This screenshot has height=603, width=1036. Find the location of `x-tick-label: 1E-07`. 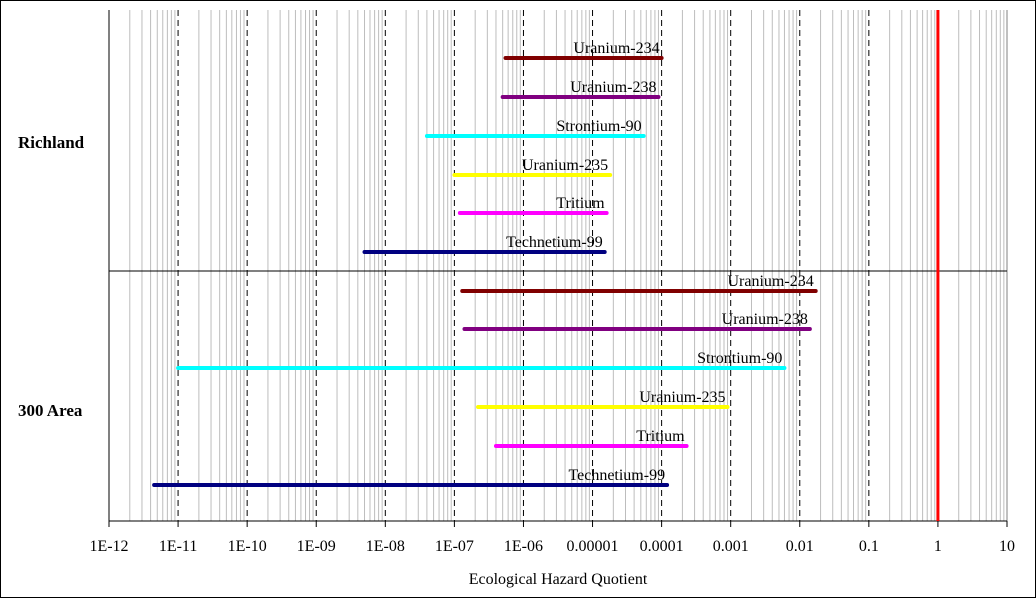

x-tick-label: 1E-07 is located at coordinates (454, 546).